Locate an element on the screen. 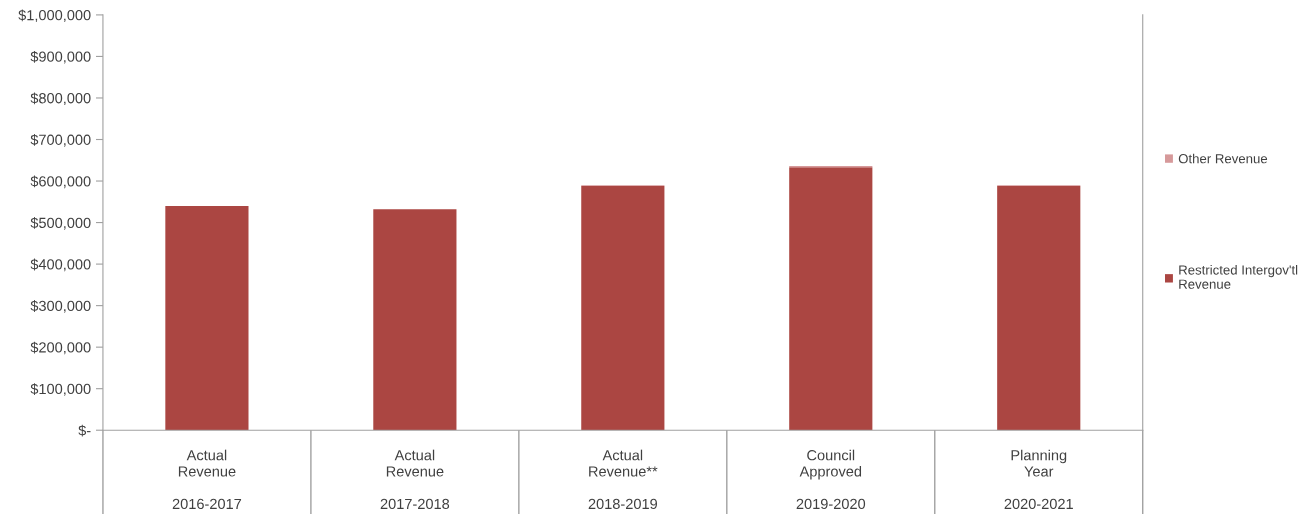 Image resolution: width=1303 pixels, height=514 pixels. y-tick-label: $300,000 is located at coordinates (60, 306).